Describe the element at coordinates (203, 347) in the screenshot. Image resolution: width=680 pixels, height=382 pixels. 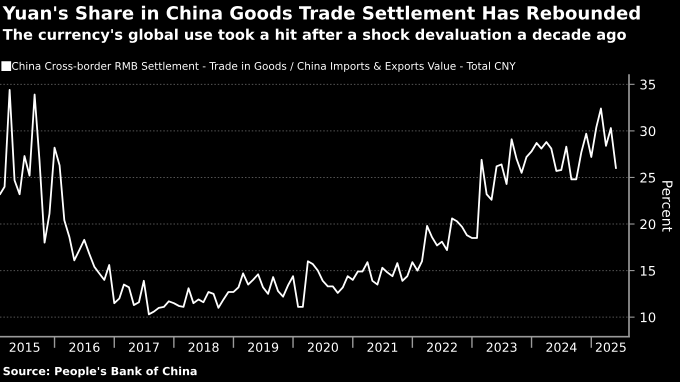
I see `x-tick-label: 2018` at that location.